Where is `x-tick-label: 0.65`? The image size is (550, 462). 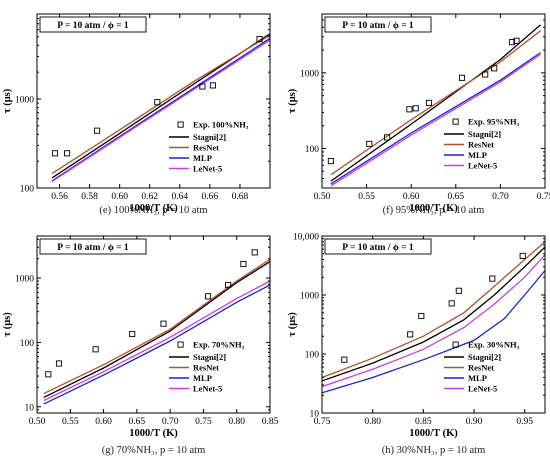 x-tick-label: 0.65 is located at coordinates (137, 422).